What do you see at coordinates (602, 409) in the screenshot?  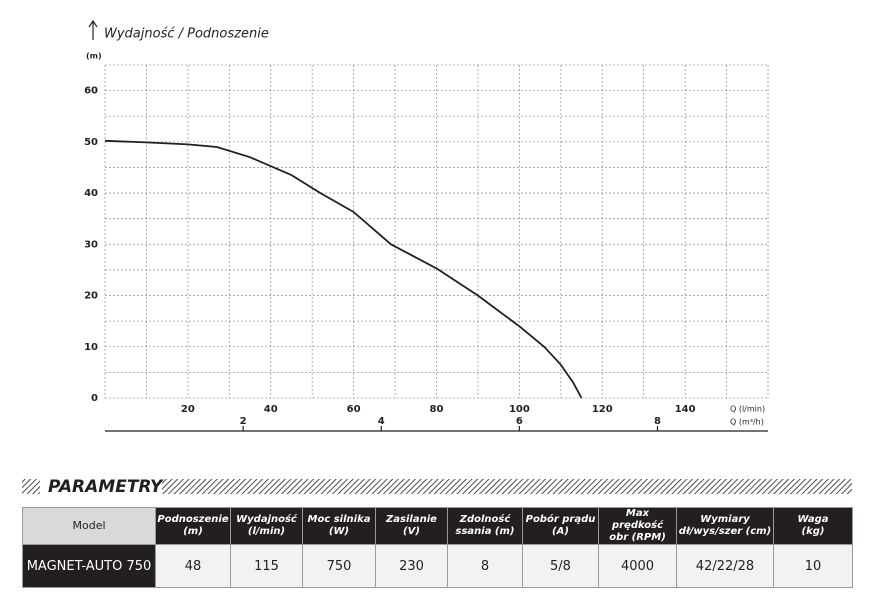 I see `x-tick-label: 120` at bounding box center [602, 409].